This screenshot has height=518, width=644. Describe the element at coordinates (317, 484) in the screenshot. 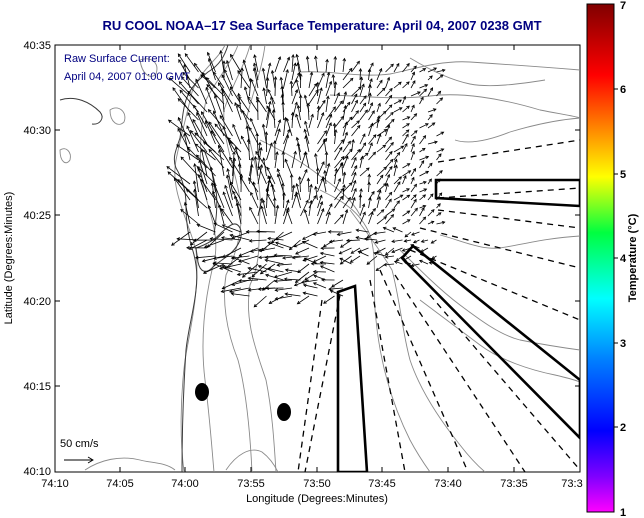

I see `x-tick-label: 73:50` at that location.